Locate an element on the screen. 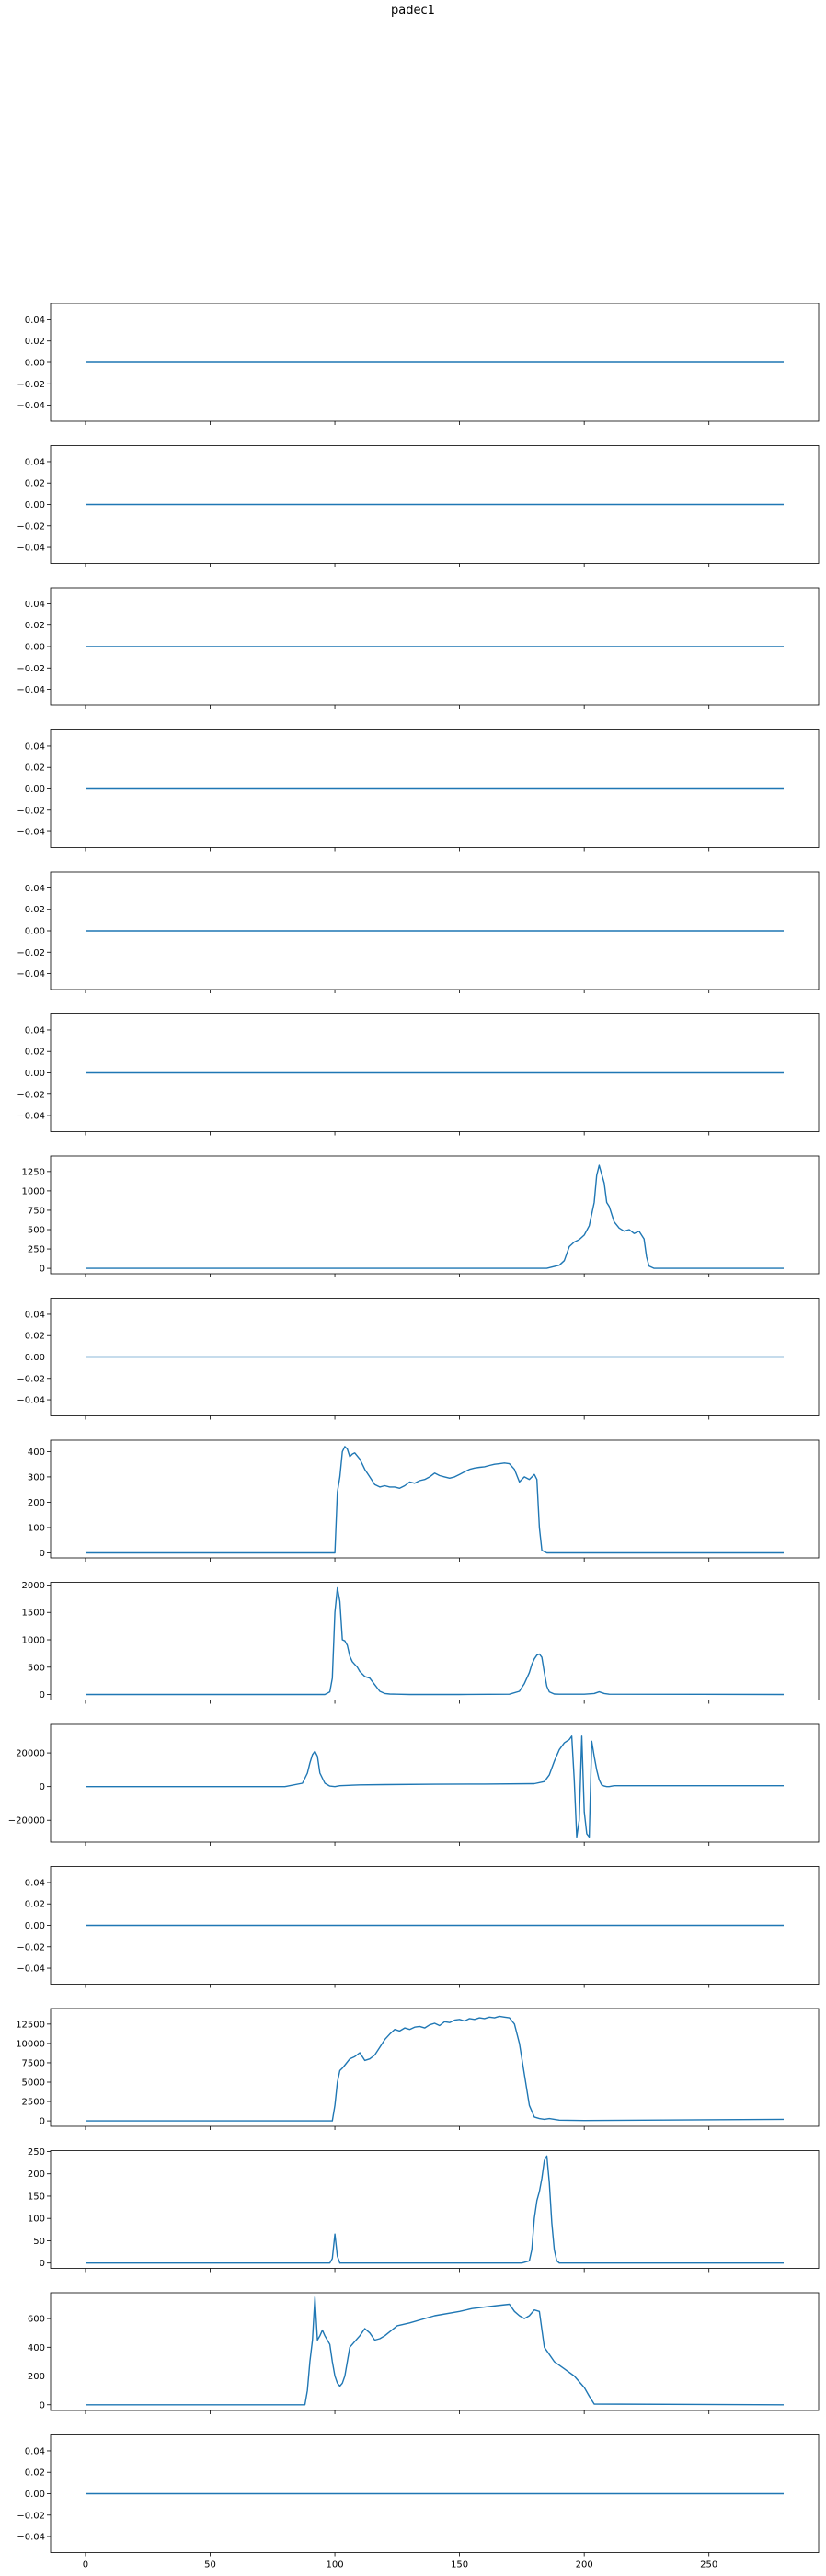 This screenshot has width=826, height=2576. y-tick-label: 2000 is located at coordinates (33, 1586).